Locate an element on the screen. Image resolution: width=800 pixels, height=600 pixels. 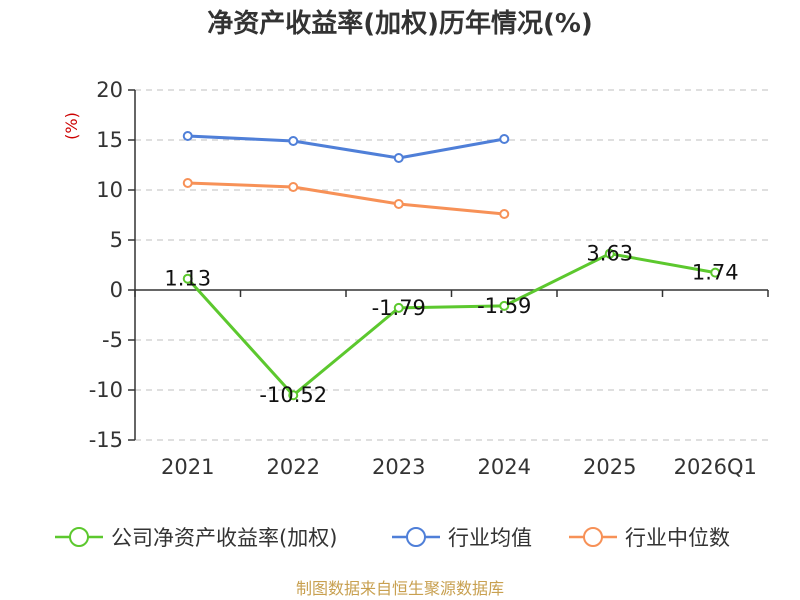
y-tick-label: -5 is located at coordinates (112, 340).